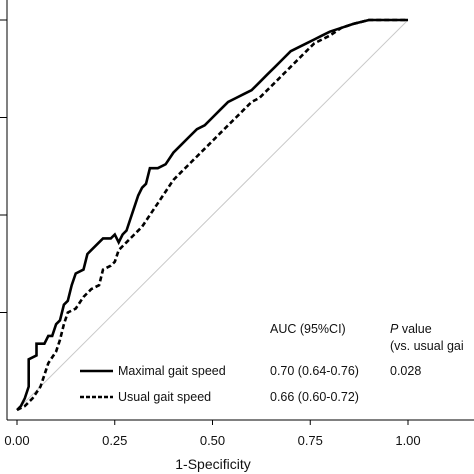 Image resolution: width=474 pixels, height=474 pixels. What do you see at coordinates (310, 440) in the screenshot?
I see `x-tick-label: 0.75` at bounding box center [310, 440].